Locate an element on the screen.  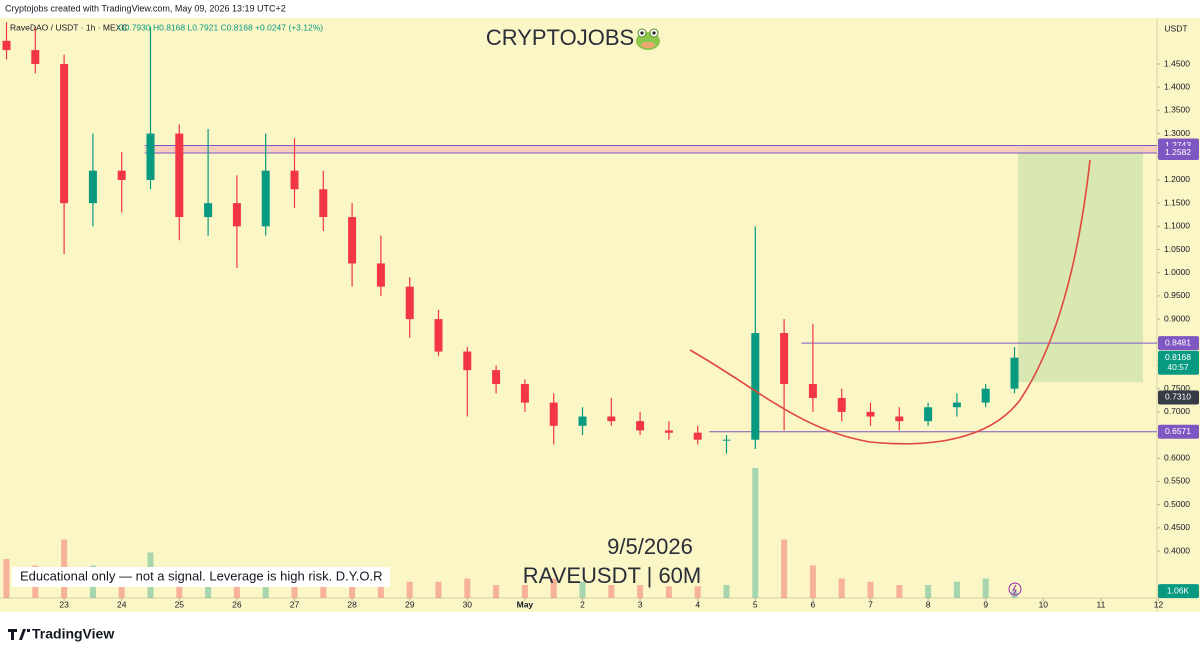
x-tick-label: 5 is located at coordinates (755, 604).